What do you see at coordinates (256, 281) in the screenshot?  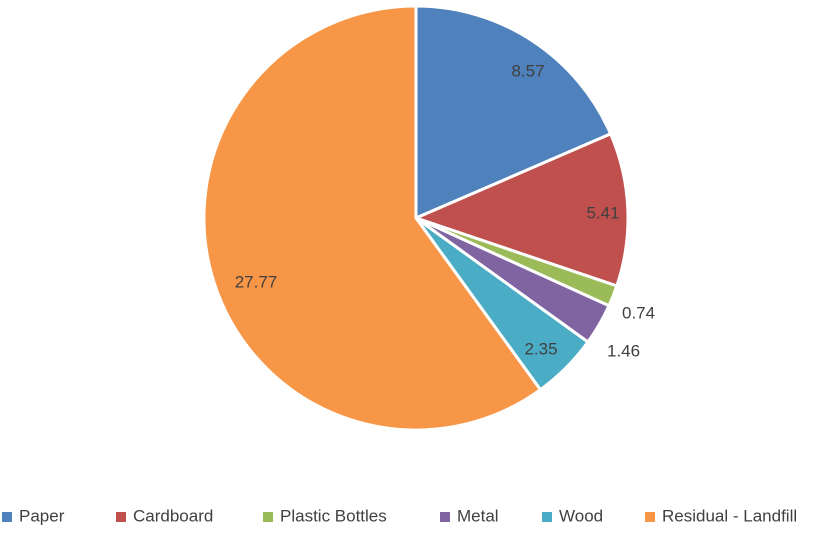 I see `data-label-residual-landfill: 27.77` at bounding box center [256, 281].